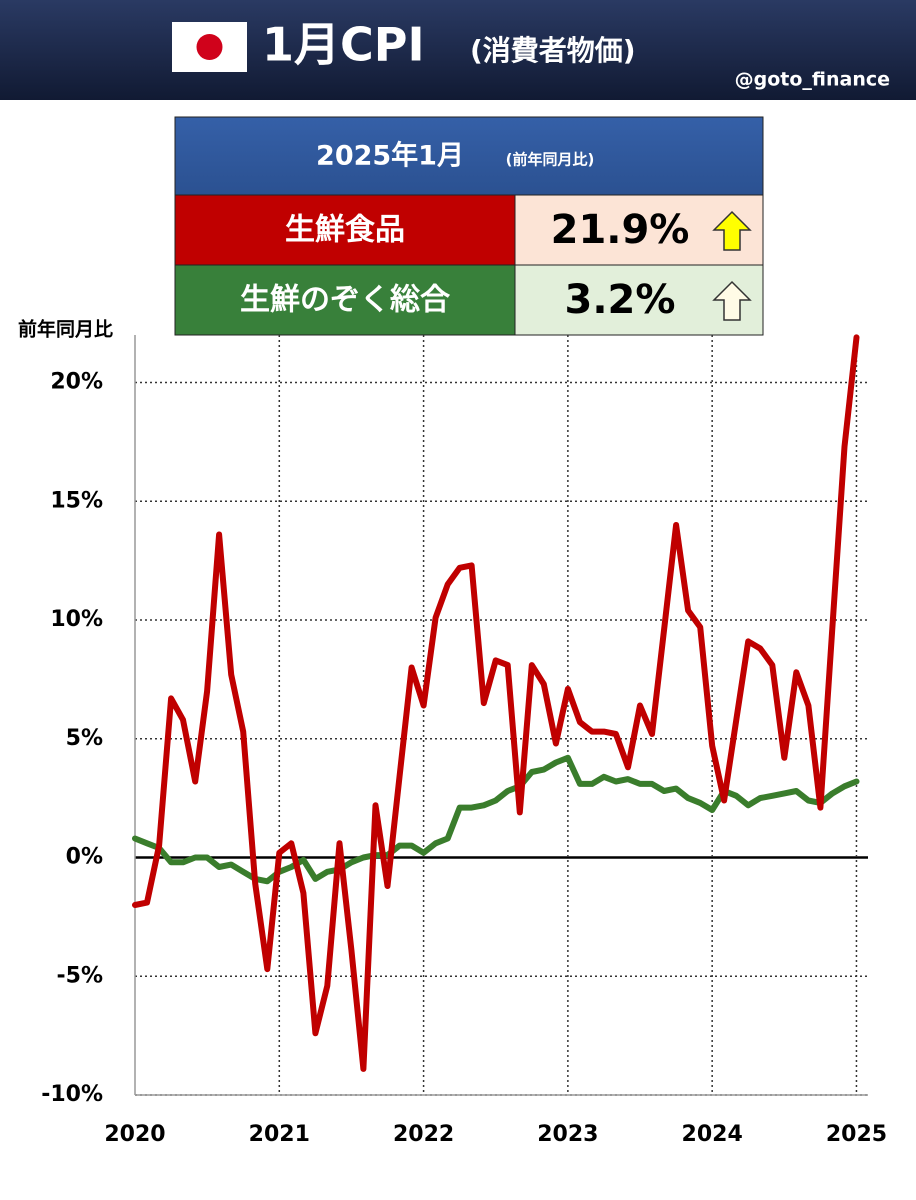 This screenshot has height=1200, width=916. I want to click on header-band, so click(458, 50).